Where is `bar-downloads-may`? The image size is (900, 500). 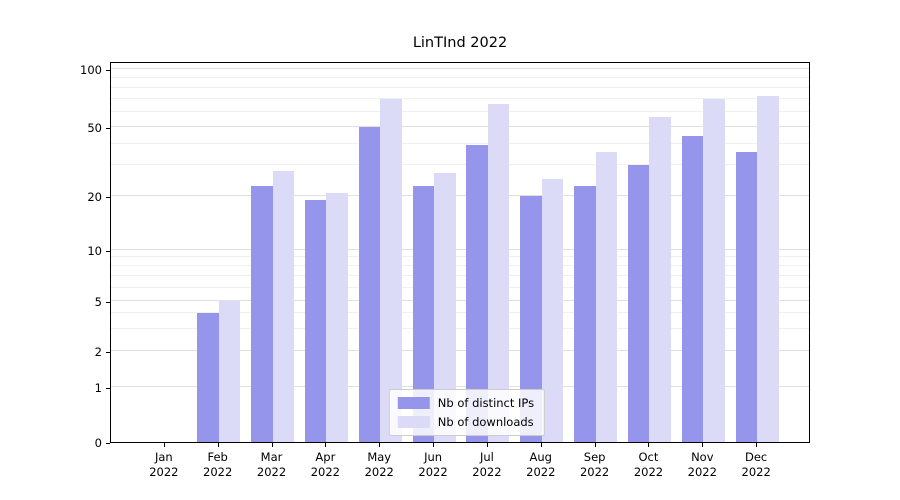 bar-downloads-may is located at coordinates (391, 270).